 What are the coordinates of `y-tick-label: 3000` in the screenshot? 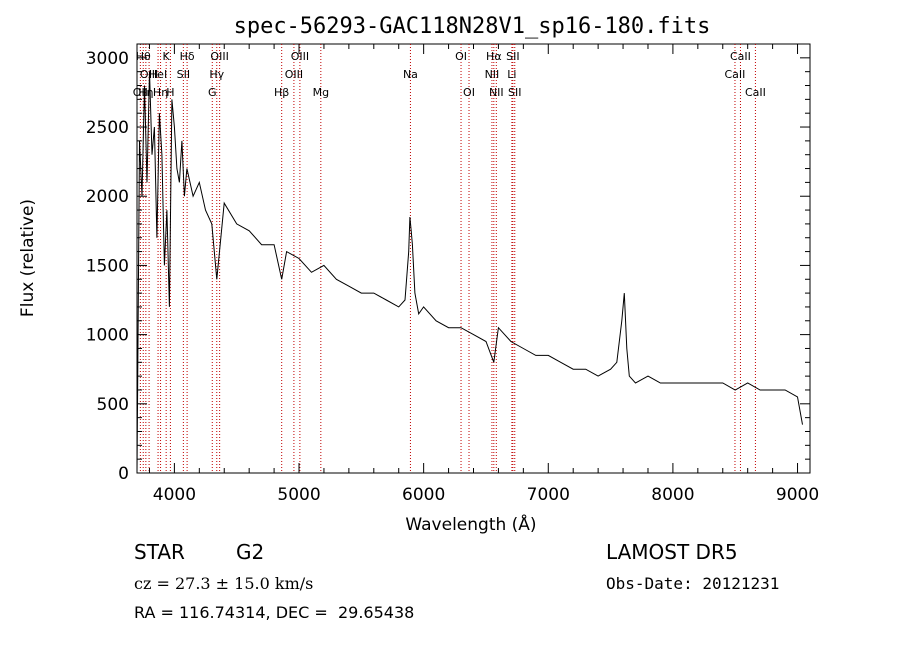 It's located at (107, 59).